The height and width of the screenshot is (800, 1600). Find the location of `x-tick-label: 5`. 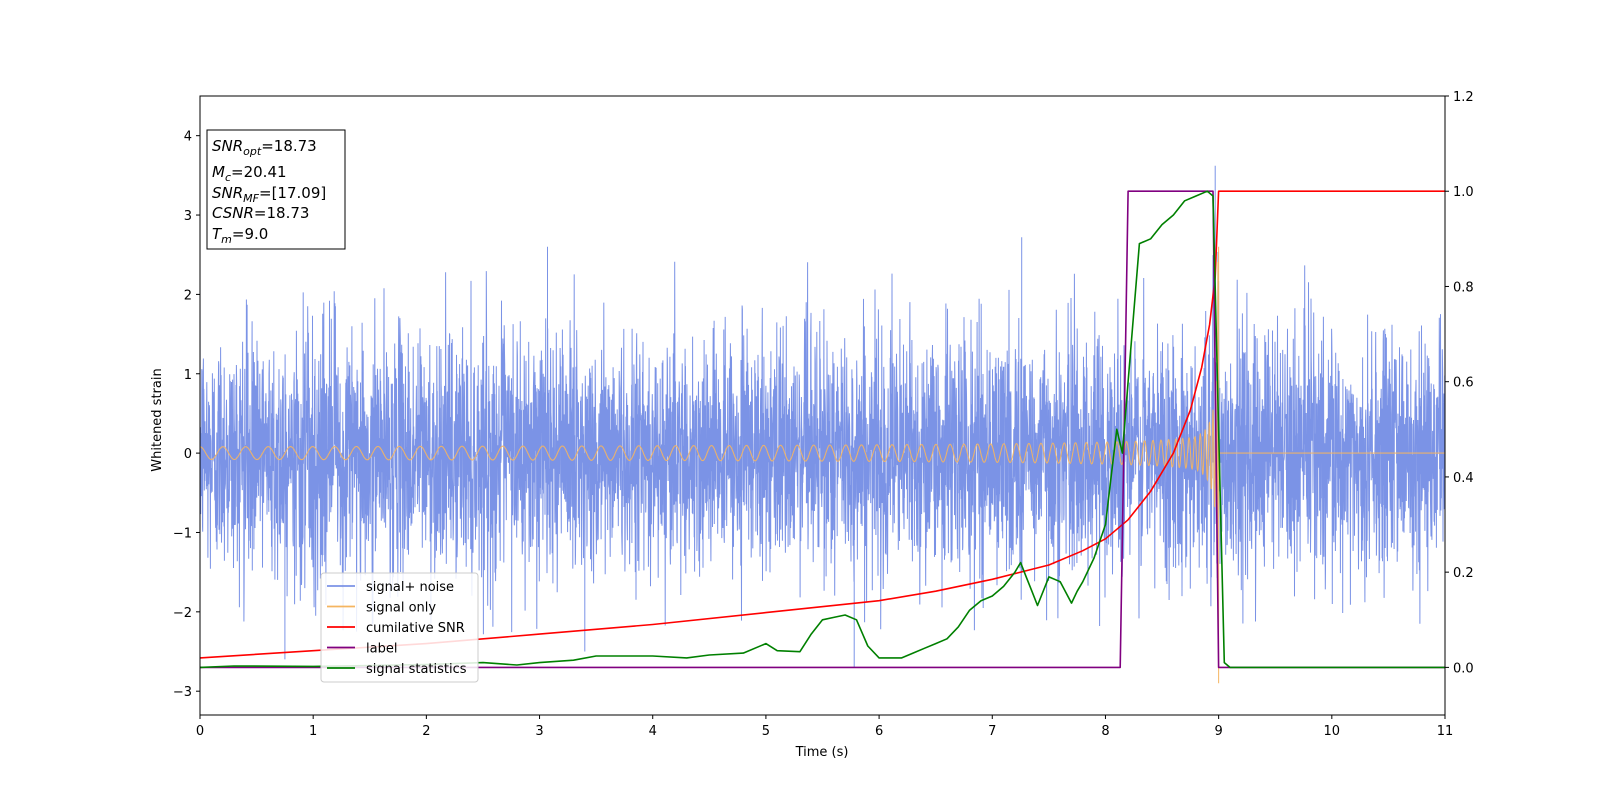

x-tick-label: 5 is located at coordinates (766, 731).